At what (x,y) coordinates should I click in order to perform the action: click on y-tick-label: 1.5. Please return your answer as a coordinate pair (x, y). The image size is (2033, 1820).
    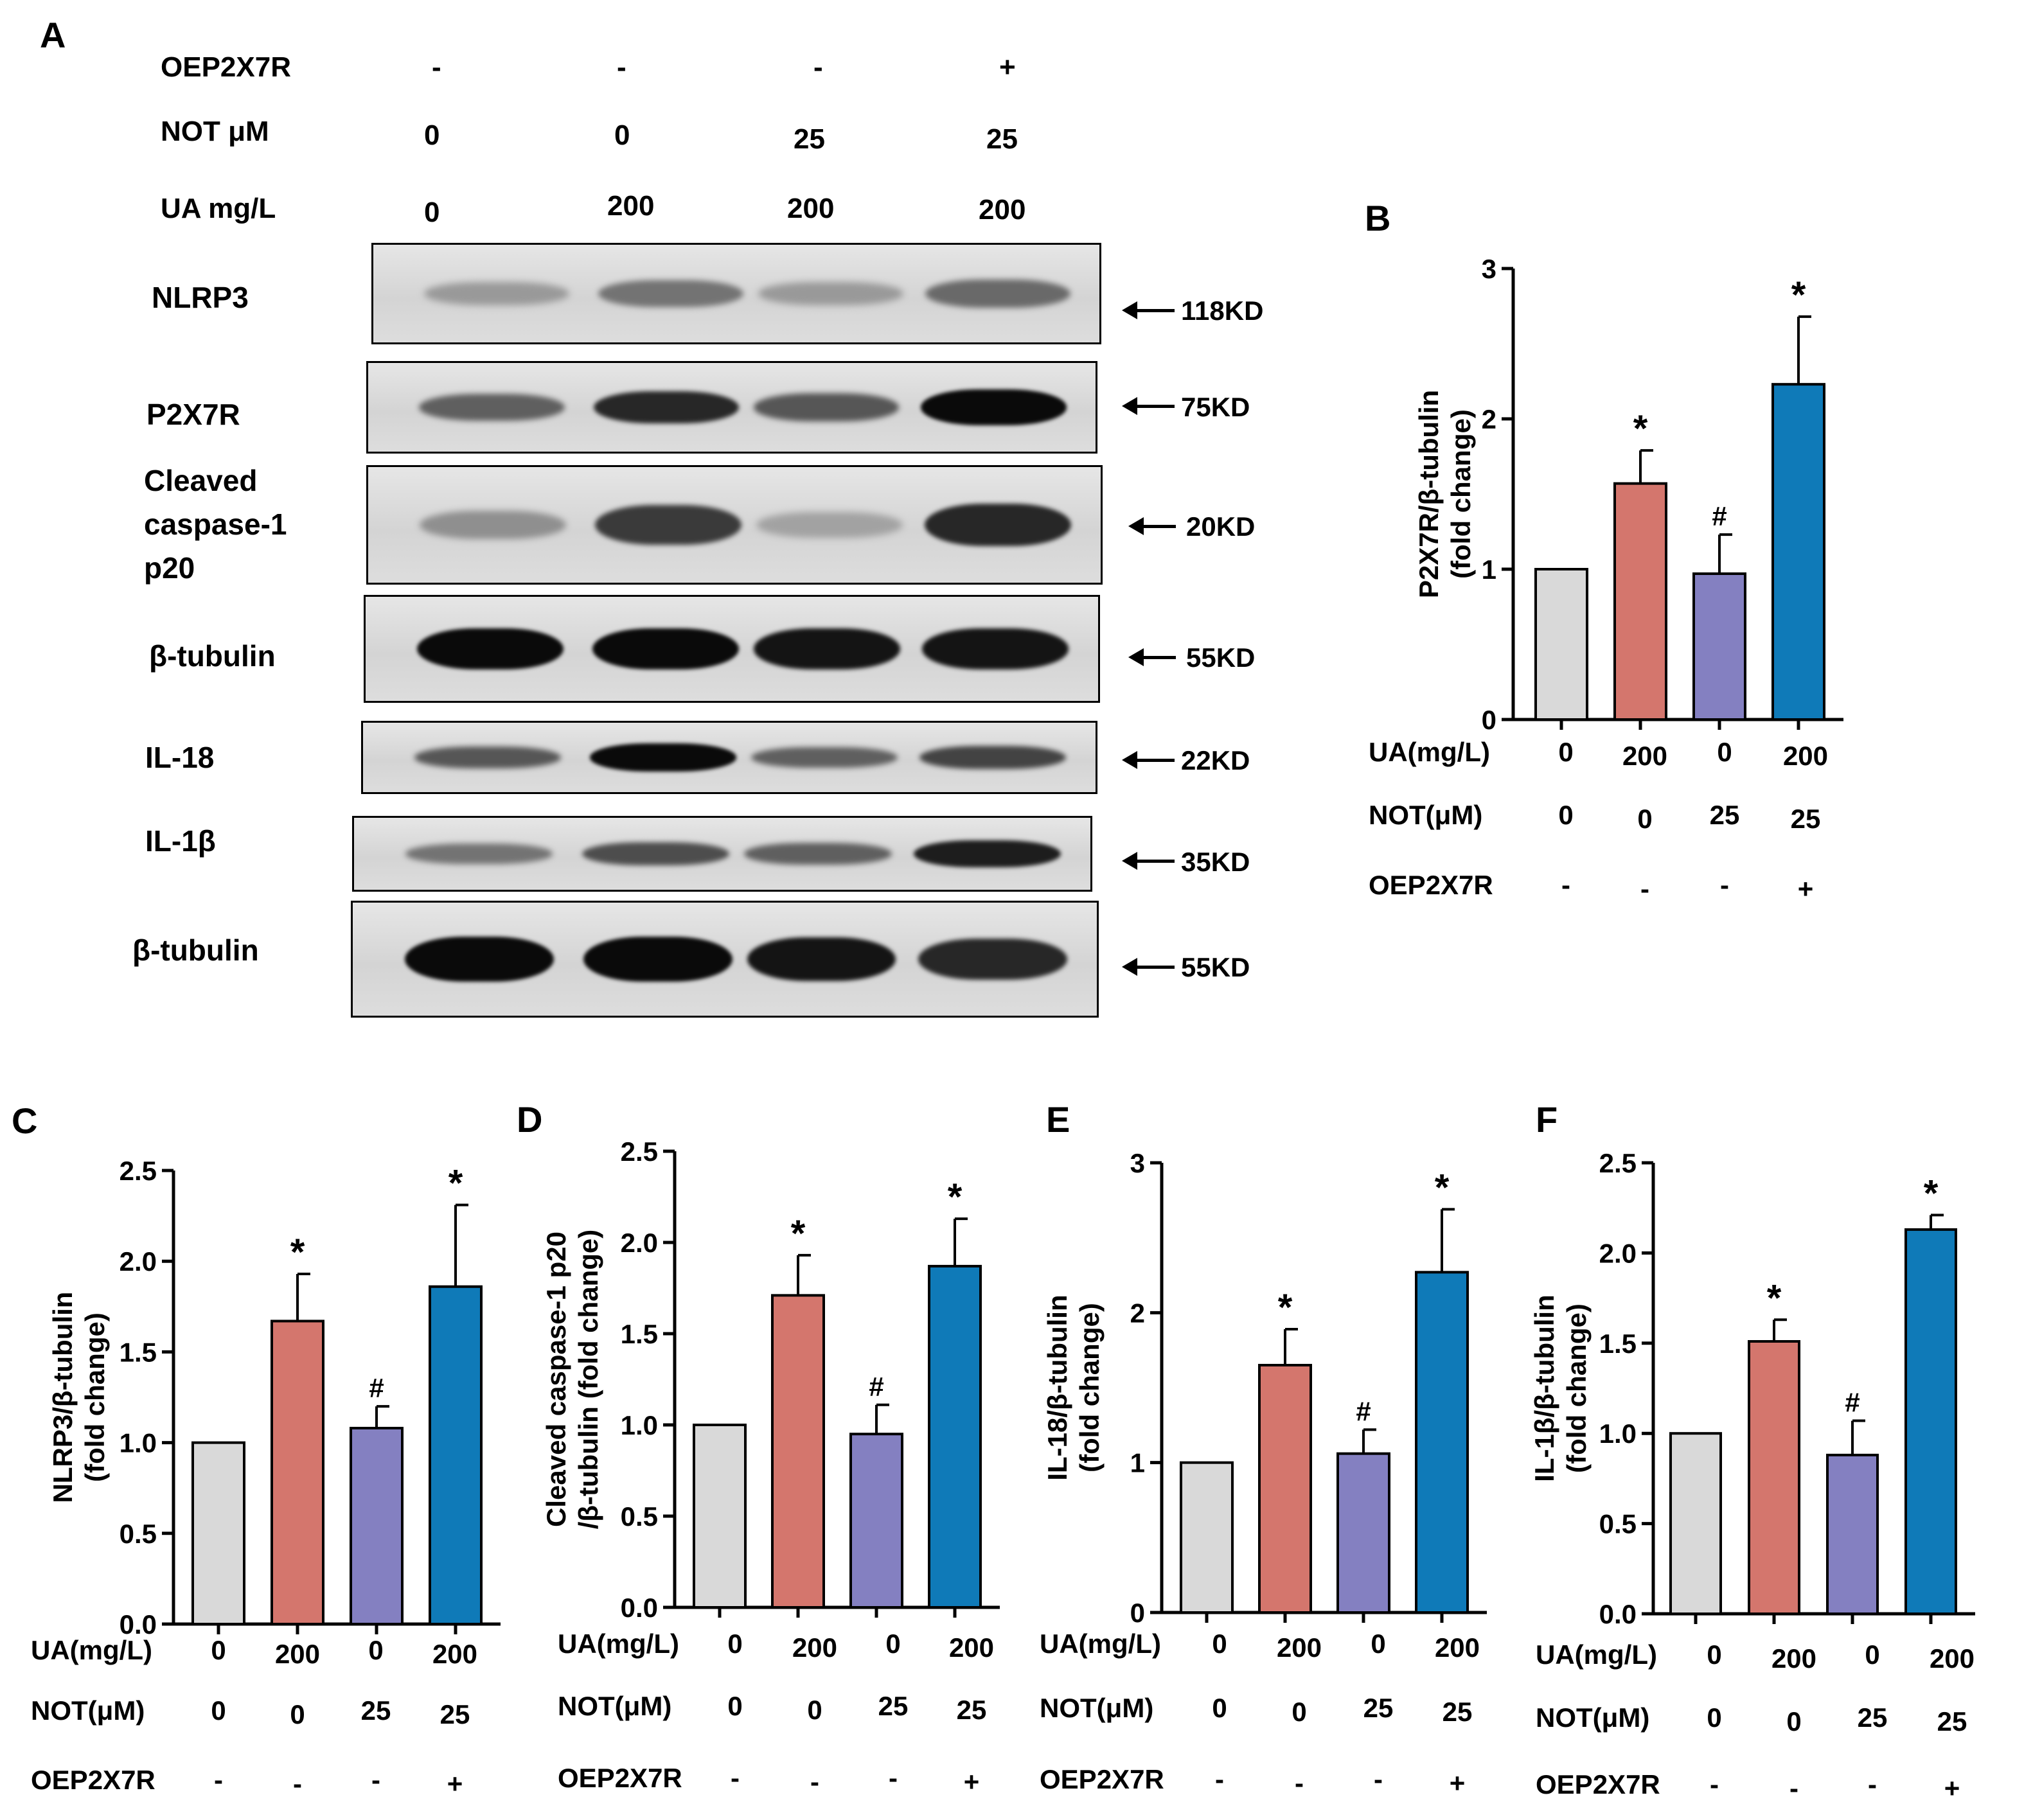
    Looking at the image, I should click on (138, 1352).